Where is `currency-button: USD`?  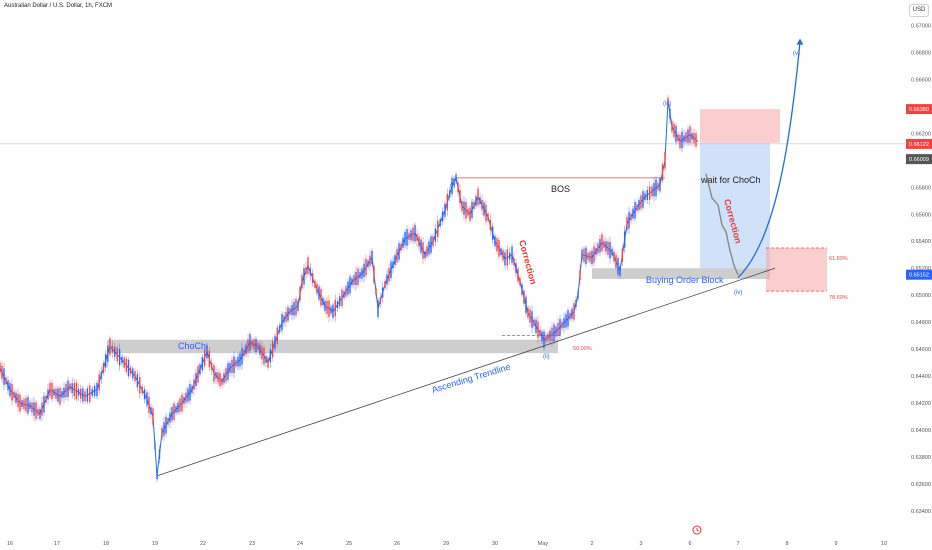 currency-button: USD is located at coordinates (919, 10).